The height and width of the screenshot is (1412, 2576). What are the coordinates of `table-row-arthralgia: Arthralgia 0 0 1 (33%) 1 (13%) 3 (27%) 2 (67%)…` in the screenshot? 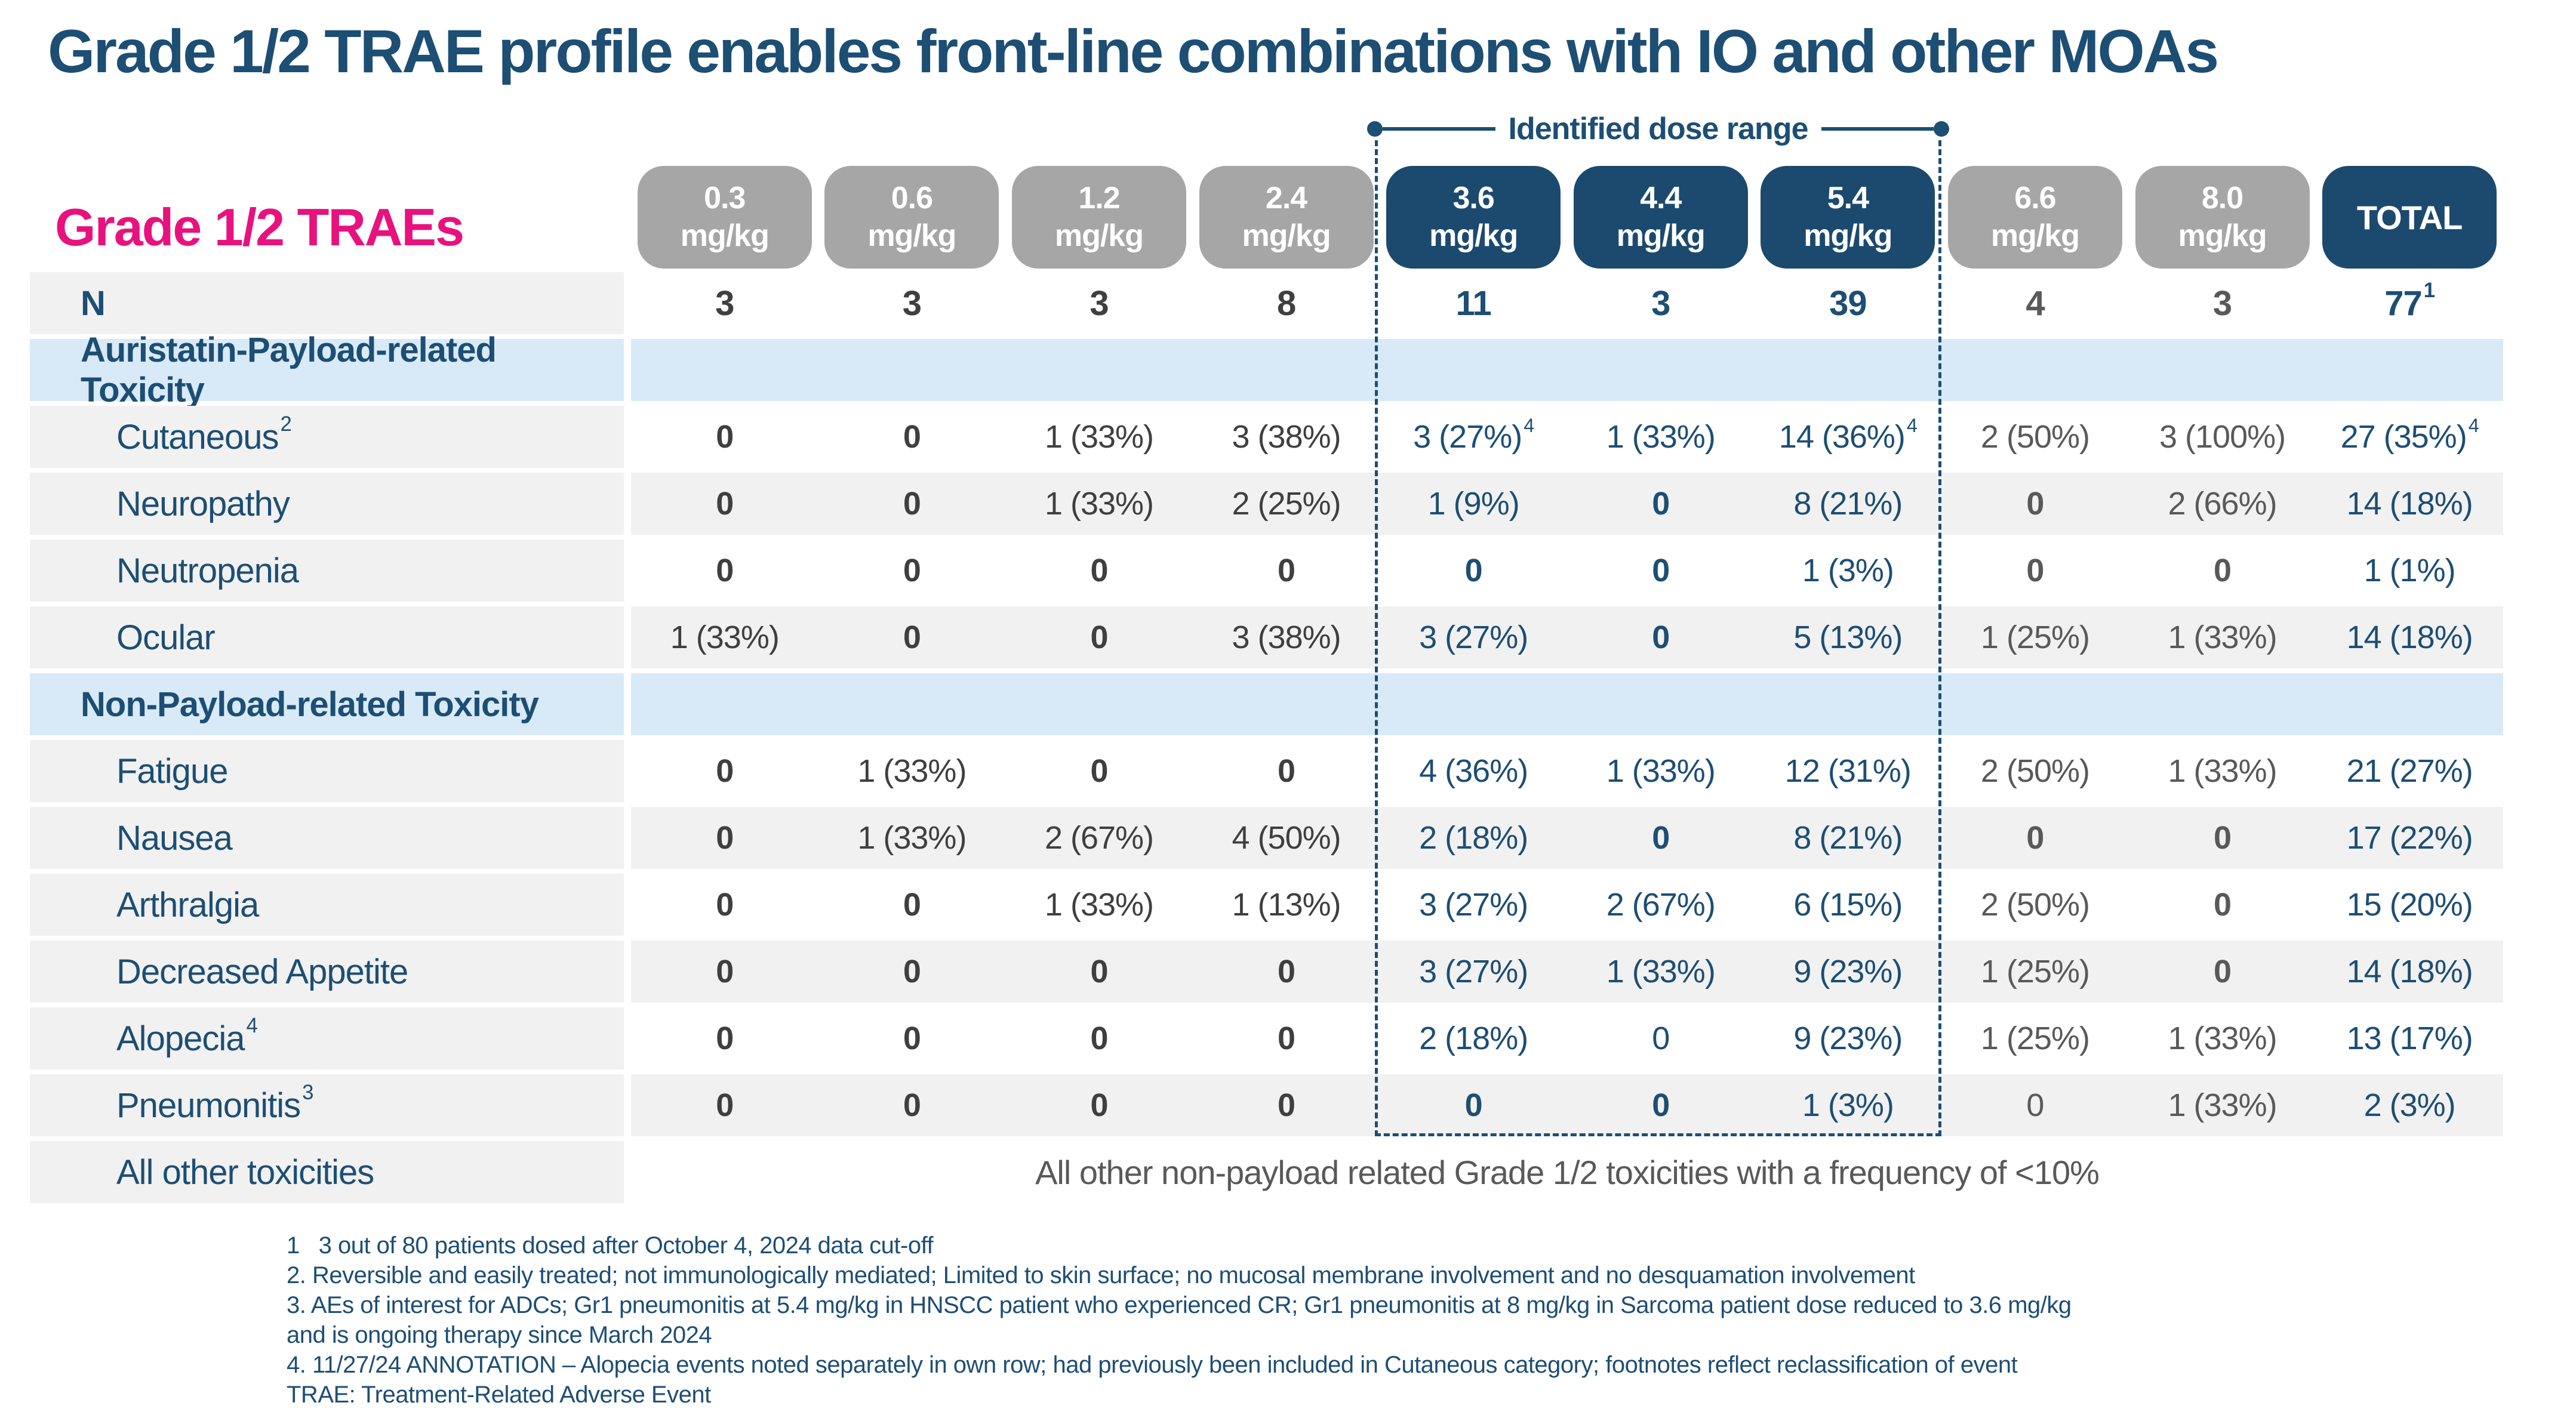 It's located at (1266, 905).